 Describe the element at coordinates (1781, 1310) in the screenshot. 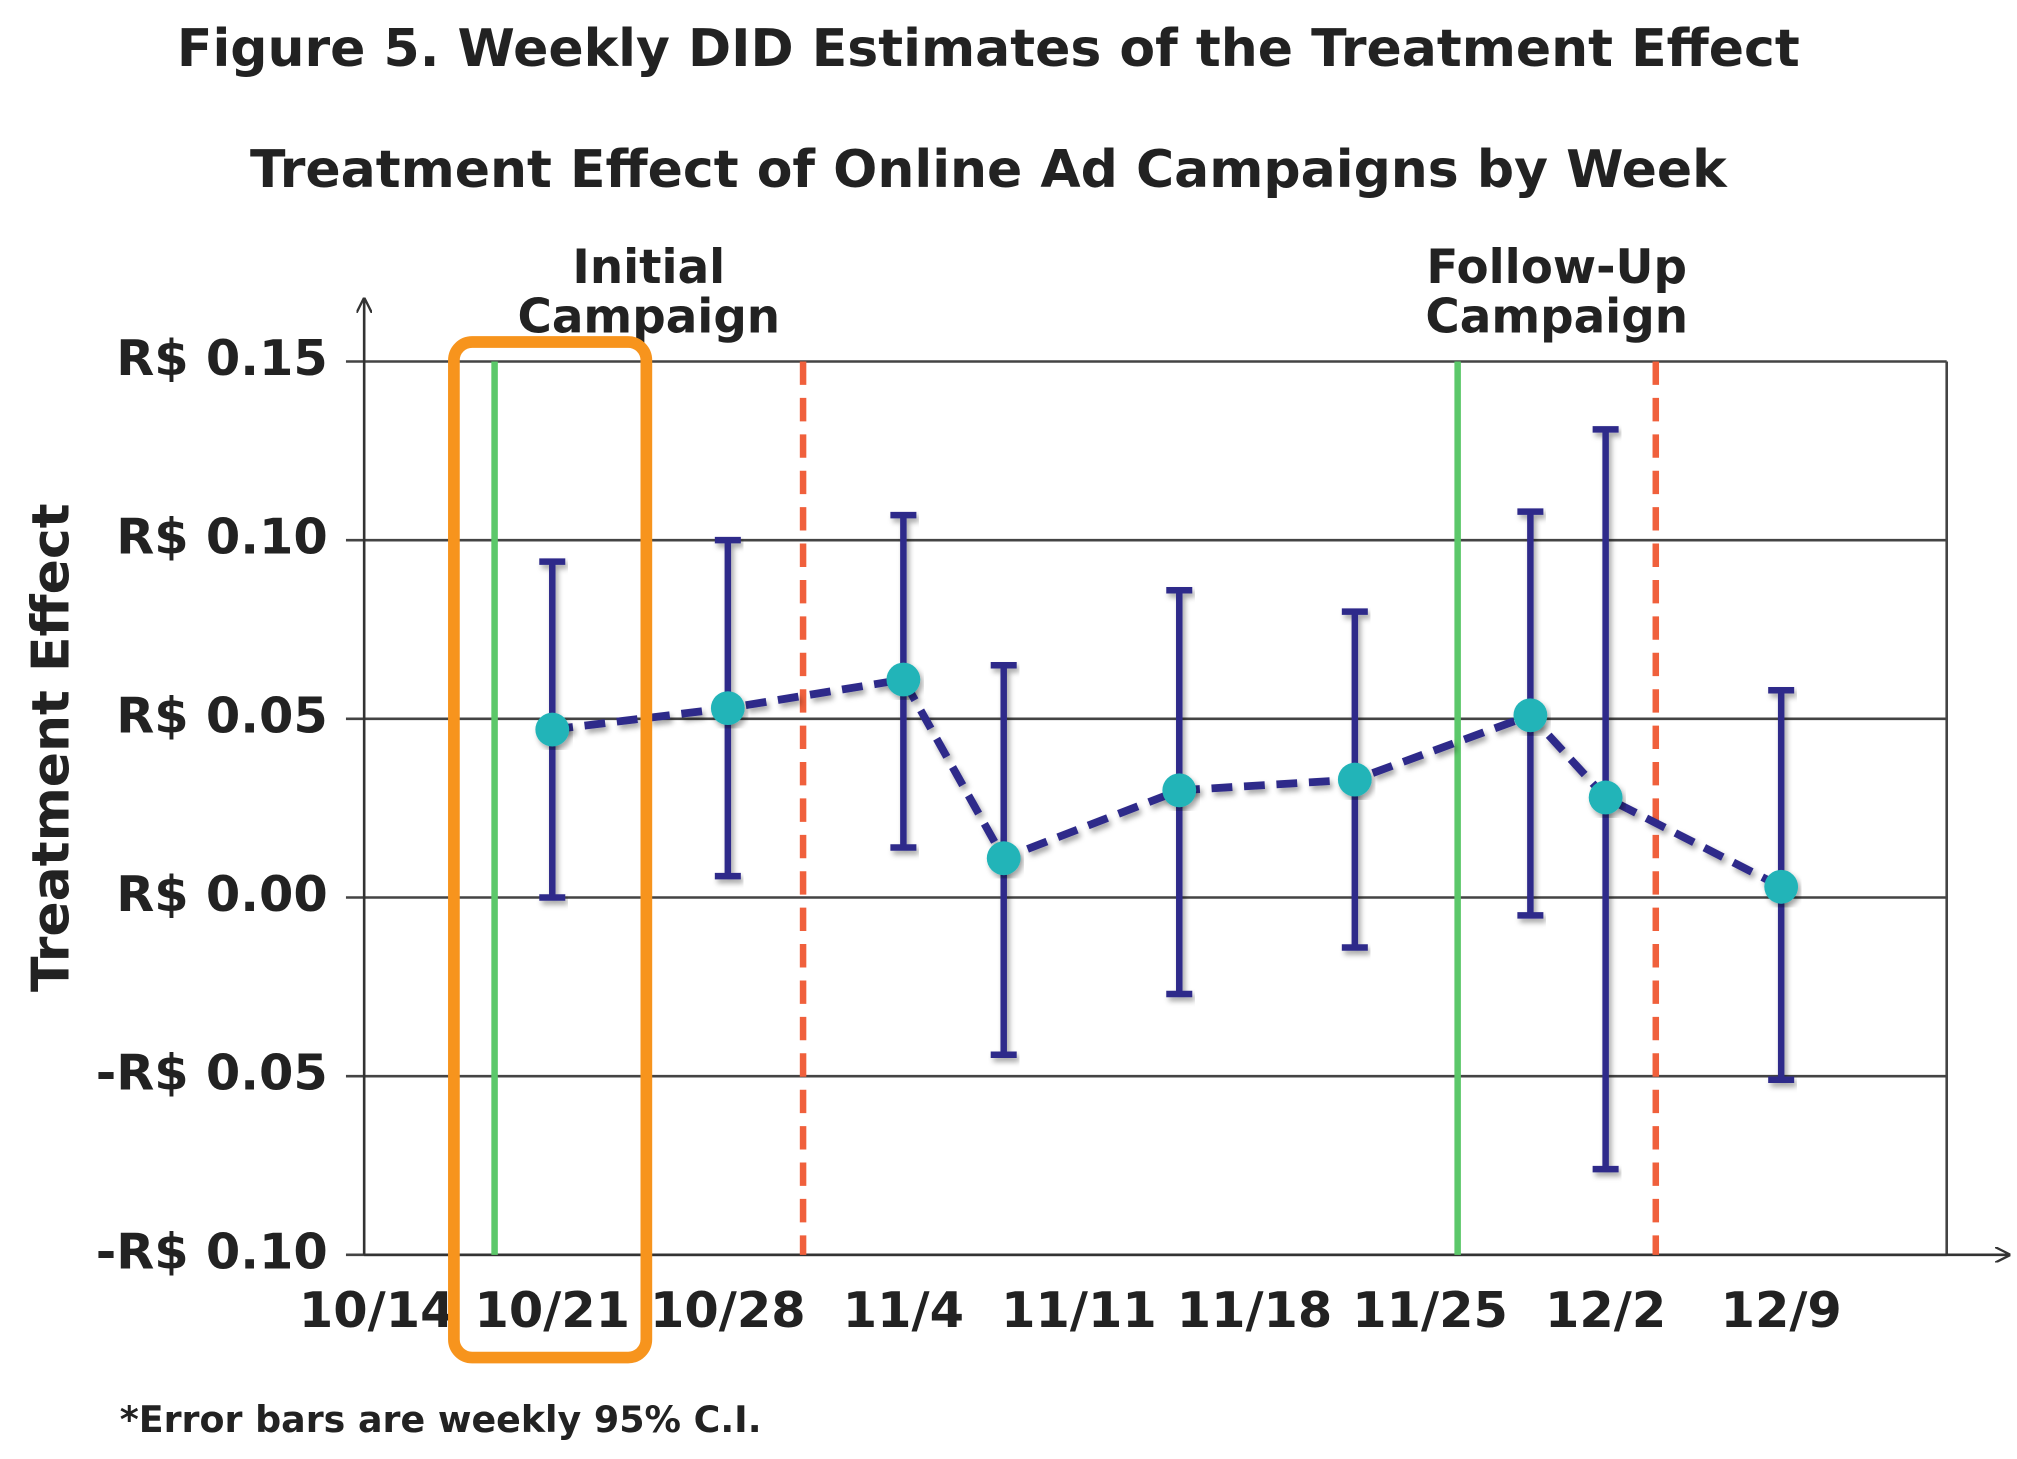

I see `x-tick-label: 12/9` at that location.